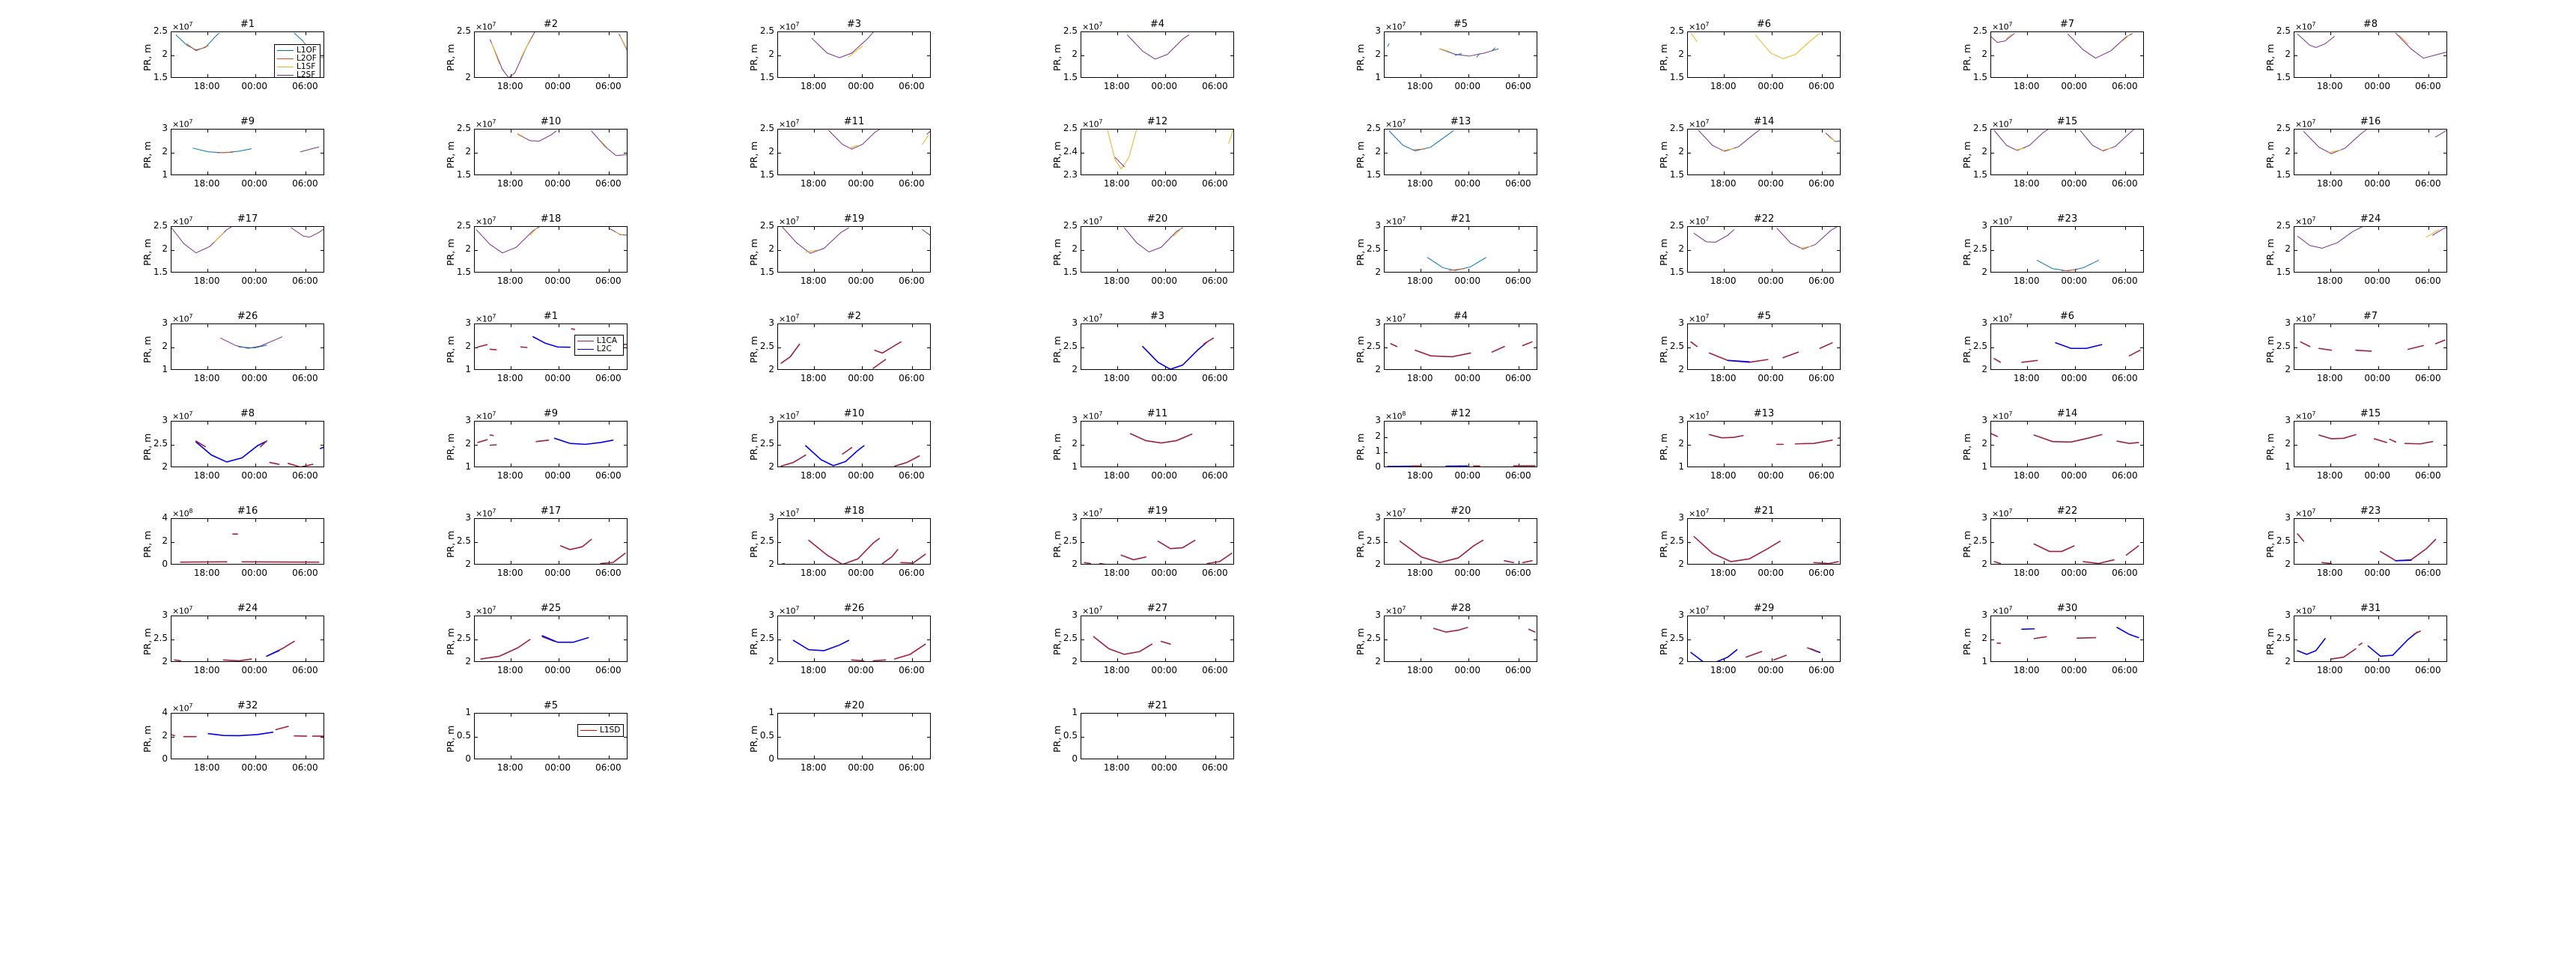 Image resolution: width=2576 pixels, height=957 pixels. Describe the element at coordinates (589, 259) in the screenshot. I see `subplot-p18: #18 ×107 PR, m 1.5 2 2.5 18:00 00:00 06:00` at that location.